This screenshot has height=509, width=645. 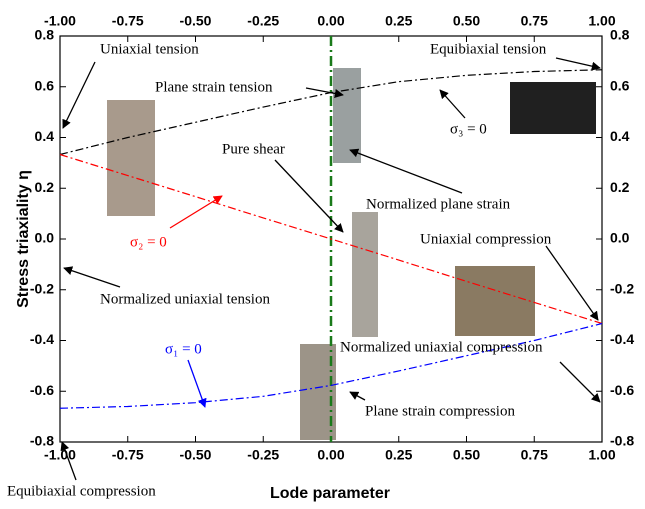 What do you see at coordinates (331, 365) in the screenshot?
I see `data-line` at bounding box center [331, 365].